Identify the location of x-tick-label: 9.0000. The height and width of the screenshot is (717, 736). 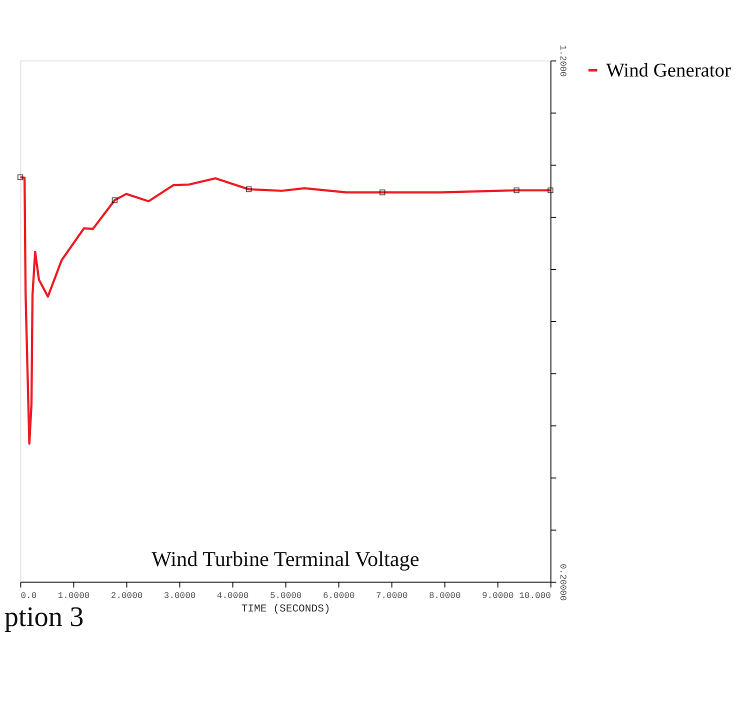
(498, 596).